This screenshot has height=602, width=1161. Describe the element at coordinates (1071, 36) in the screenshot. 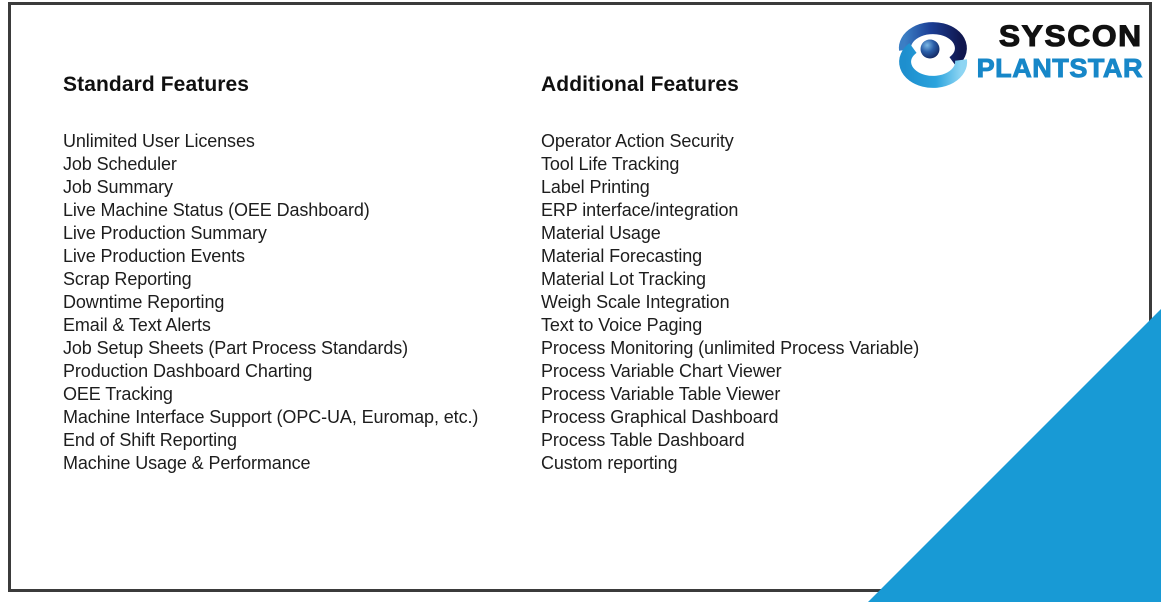

I see `brand-name-syscon: SYSCON` at that location.